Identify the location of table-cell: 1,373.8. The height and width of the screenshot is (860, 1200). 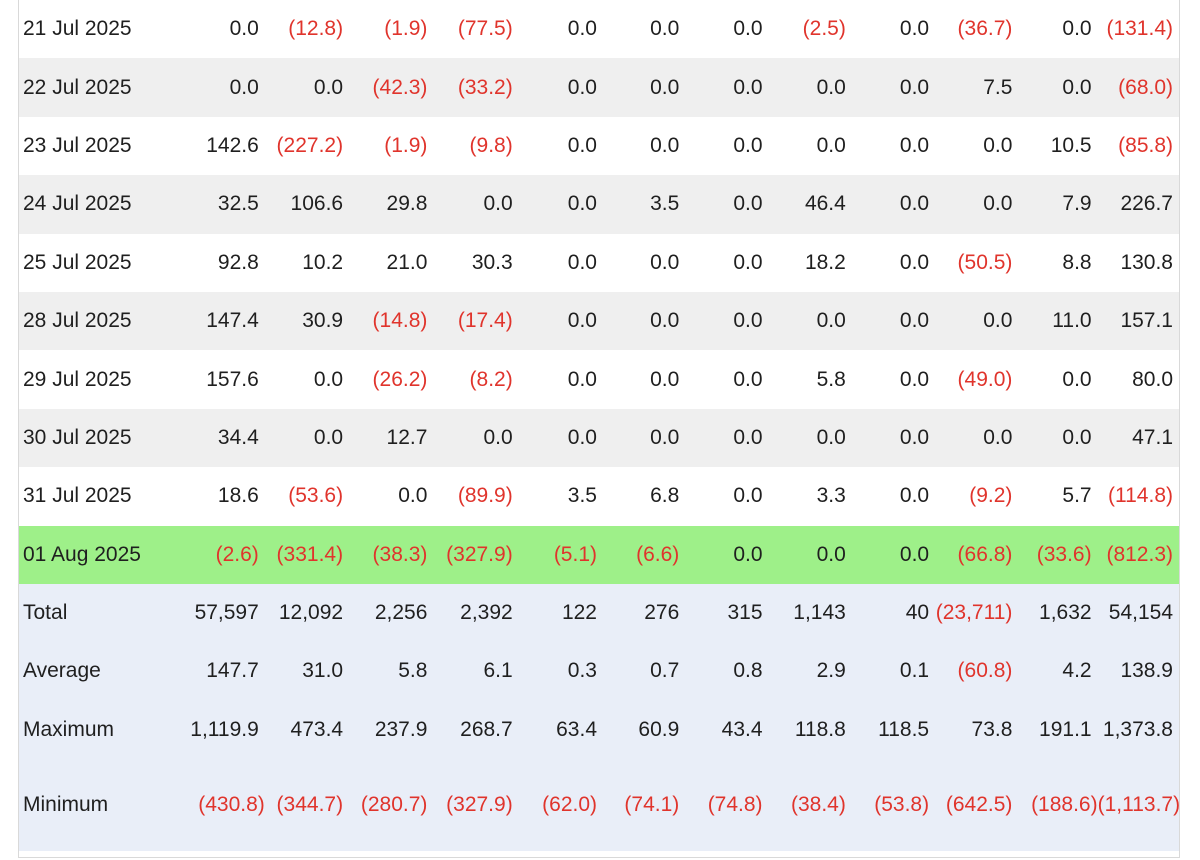
(1138, 730).